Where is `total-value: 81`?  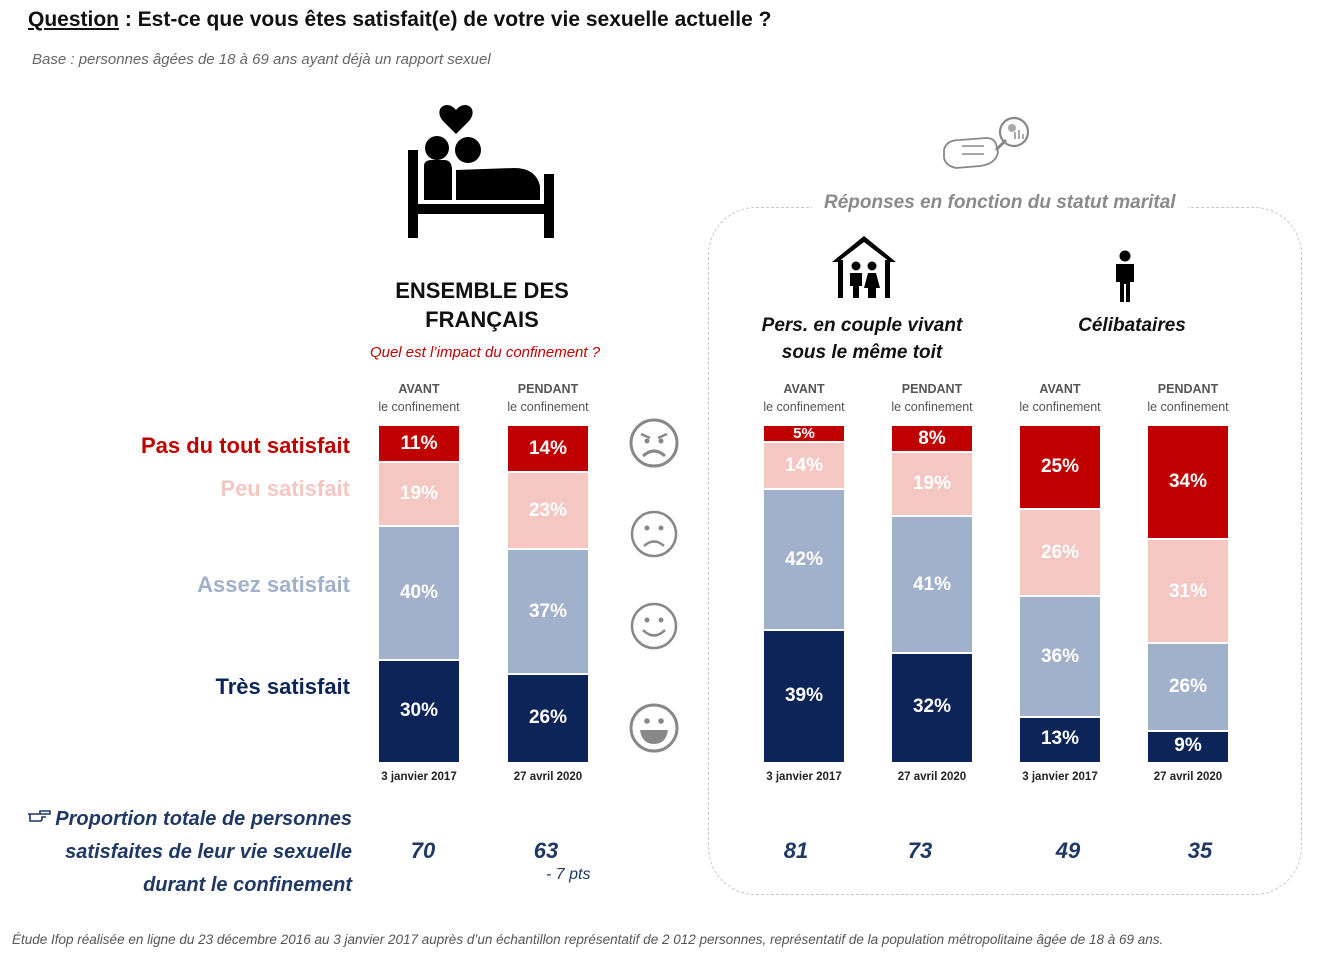 total-value: 81 is located at coordinates (796, 850).